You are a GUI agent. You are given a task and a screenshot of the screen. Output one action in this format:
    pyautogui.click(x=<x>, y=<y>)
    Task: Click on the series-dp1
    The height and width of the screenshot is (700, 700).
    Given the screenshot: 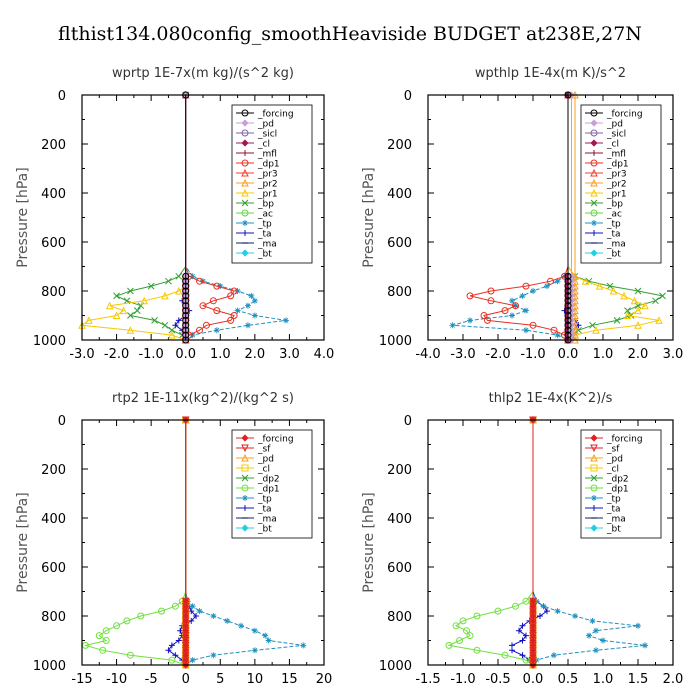 What is the action you would take?
    pyautogui.click(x=519, y=217)
    